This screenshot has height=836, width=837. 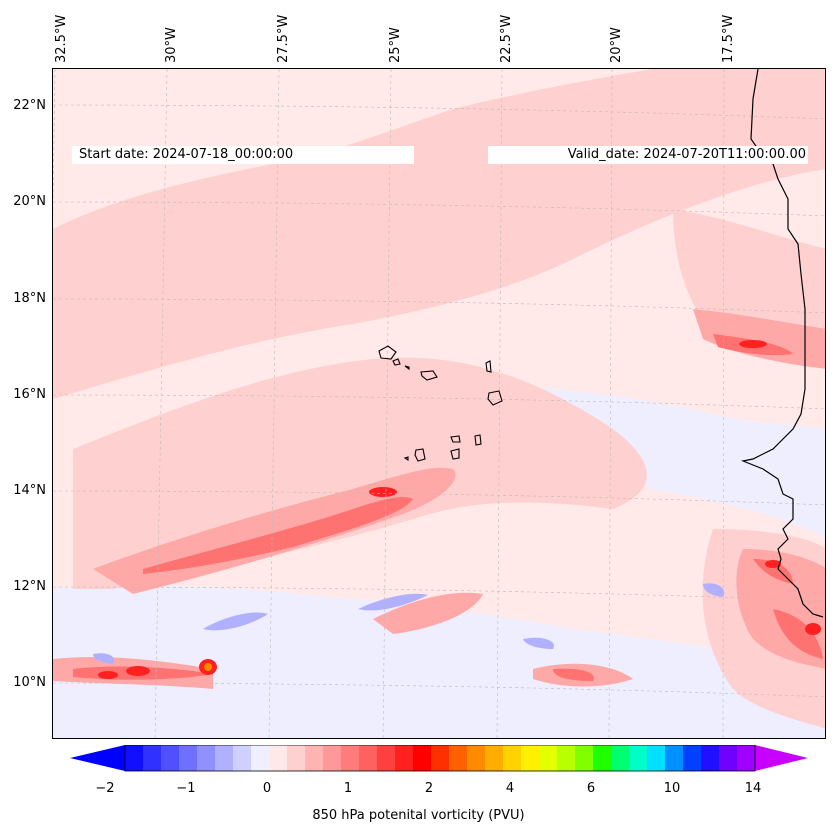 What do you see at coordinates (29, 682) in the screenshot?
I see `lat-label-10n: 10°N` at bounding box center [29, 682].